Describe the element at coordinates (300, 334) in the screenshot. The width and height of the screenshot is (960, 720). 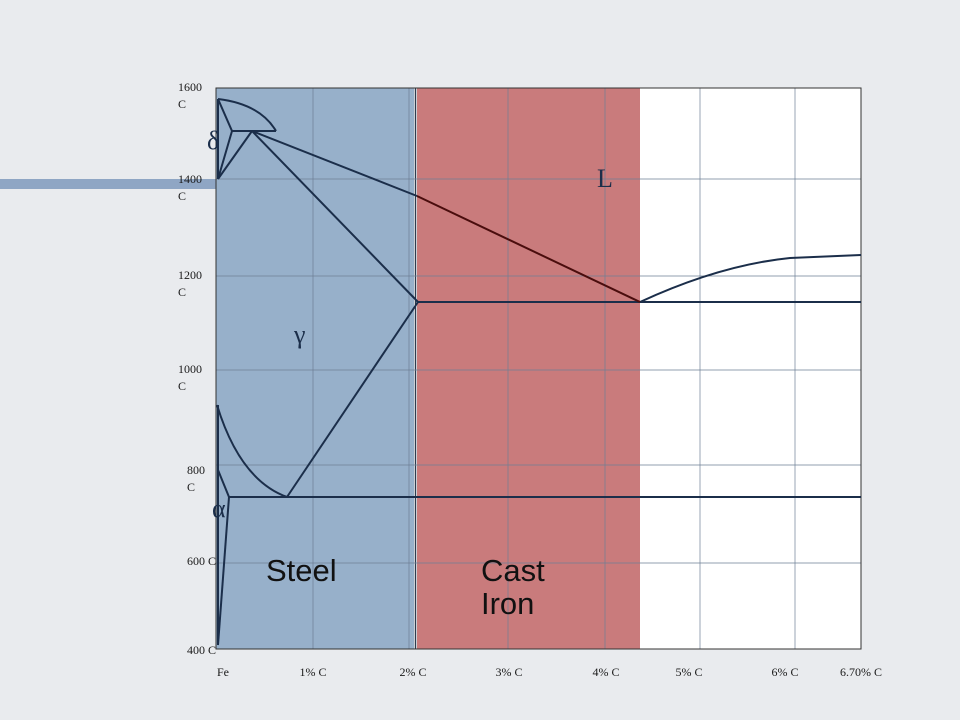
I see `gamma-phase-label: γ` at that location.